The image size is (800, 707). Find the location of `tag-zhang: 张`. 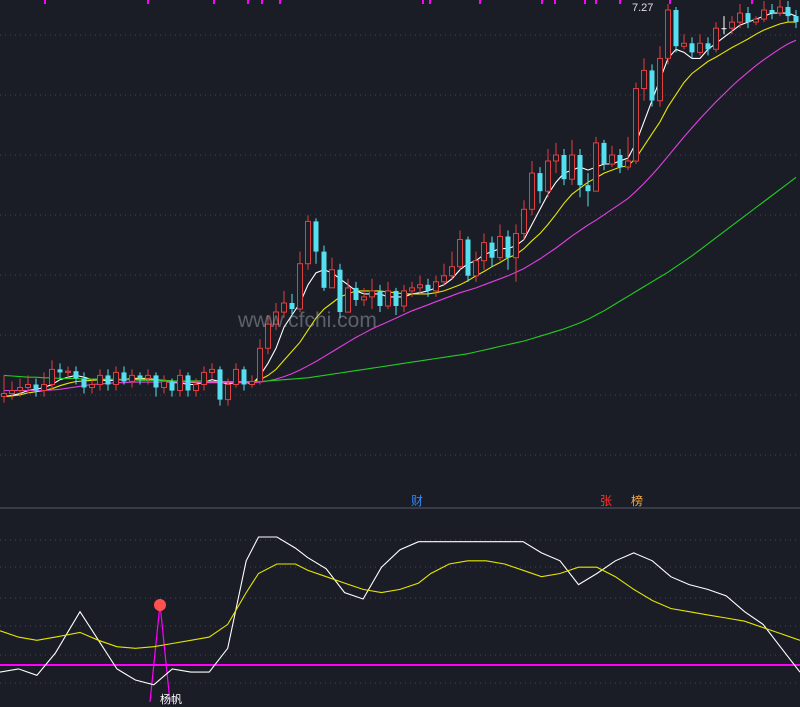

tag-zhang: 张 is located at coordinates (606, 501).